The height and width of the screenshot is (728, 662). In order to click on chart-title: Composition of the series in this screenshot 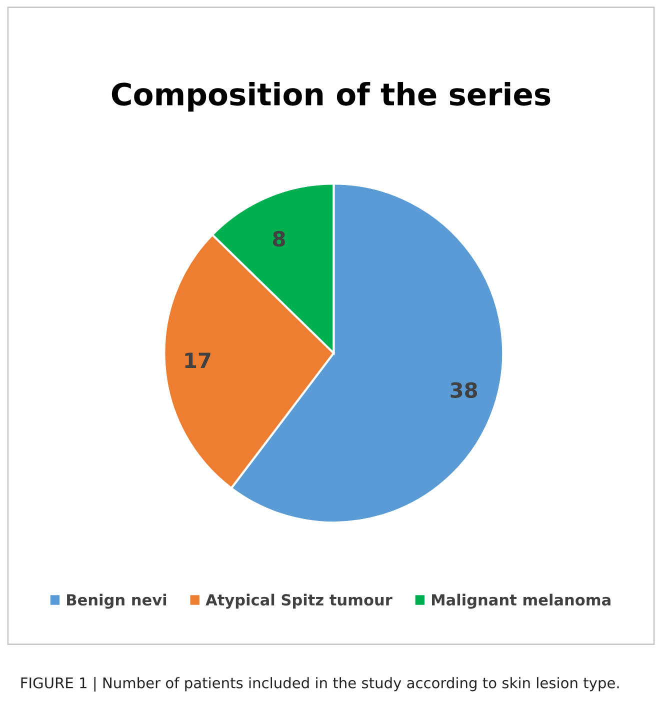, I will do `click(331, 97)`.